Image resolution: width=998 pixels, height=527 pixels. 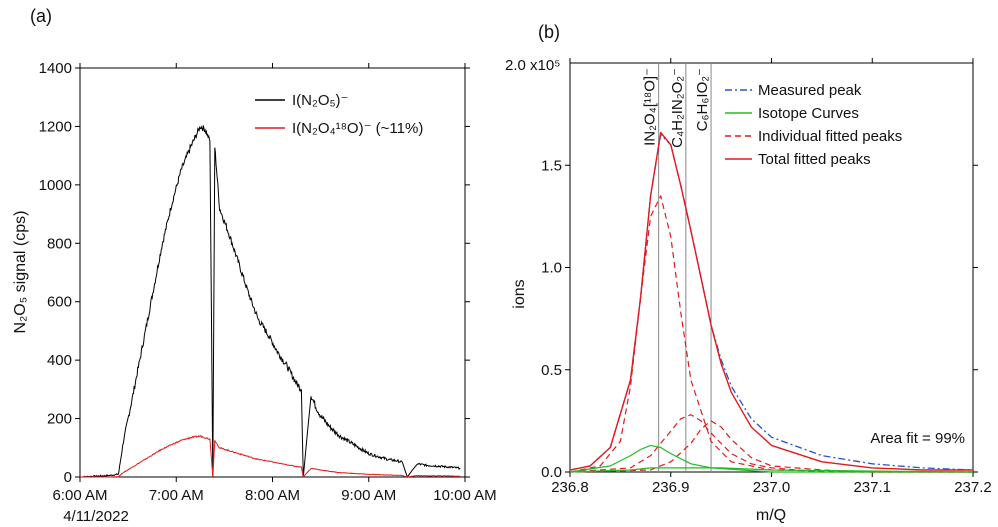 I want to click on x-tick-label: 237.2, so click(x=973, y=487).